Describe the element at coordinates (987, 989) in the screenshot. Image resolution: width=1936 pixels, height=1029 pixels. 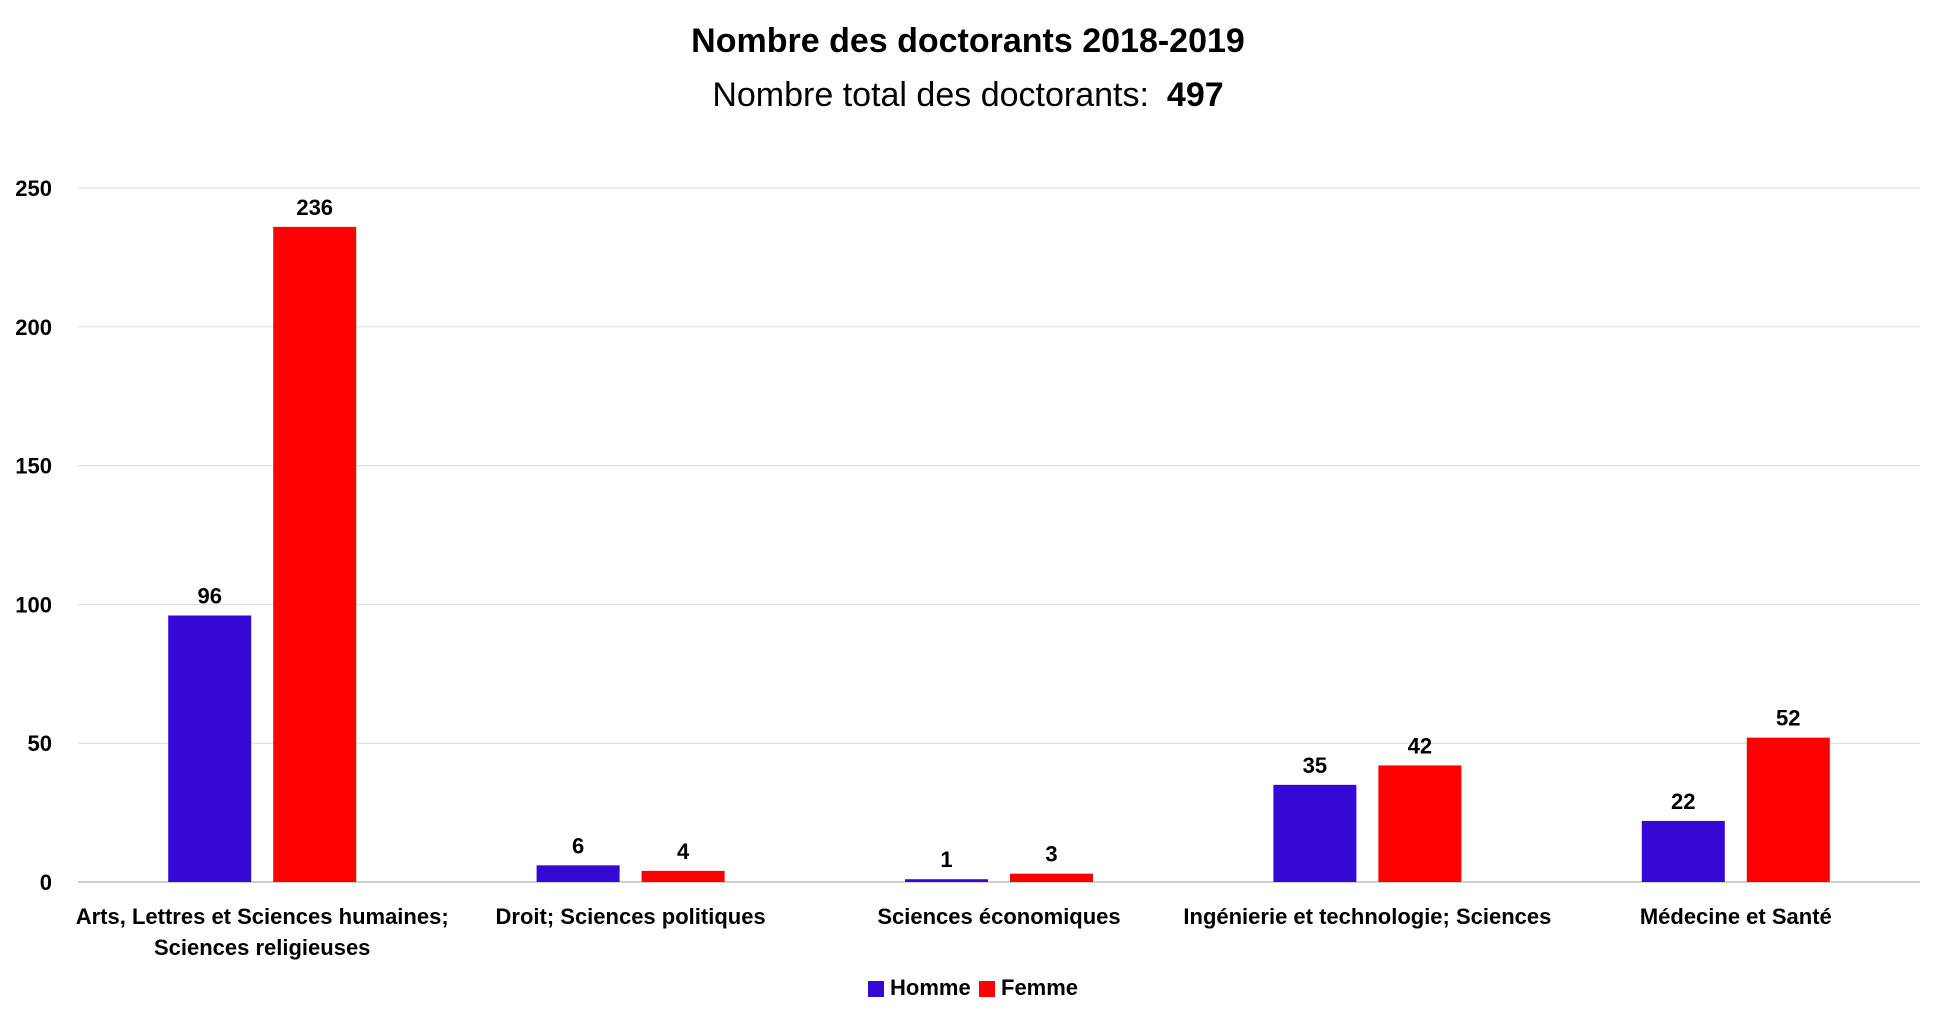
I see `legend-swatch-femme` at that location.